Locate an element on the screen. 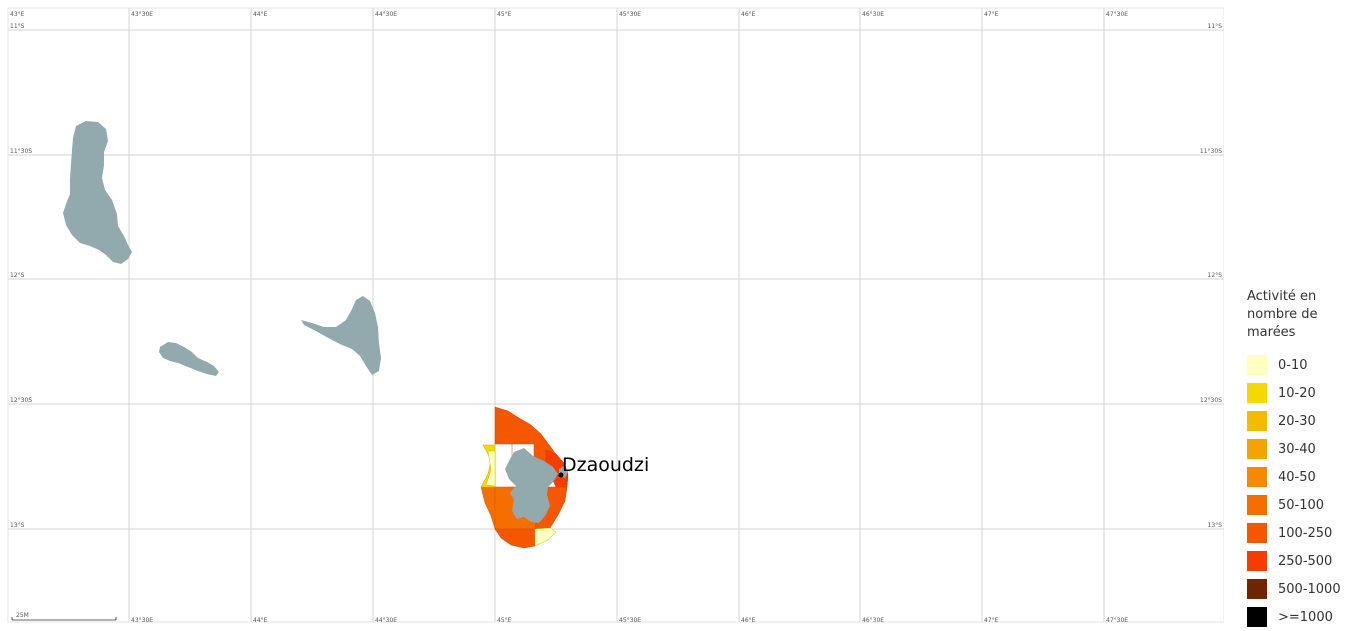 This screenshot has width=1349, height=631. parallel-label-right: 11°30S is located at coordinates (1211, 151).